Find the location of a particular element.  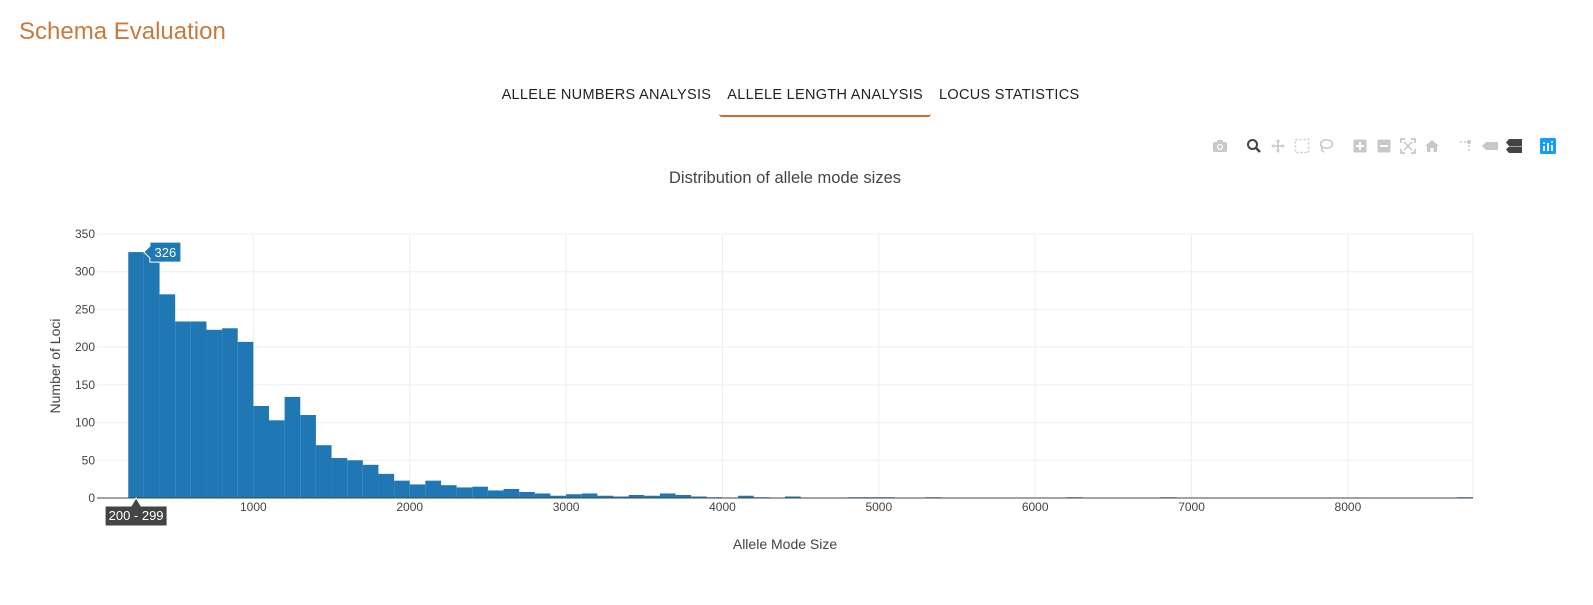

y-axis-label: Number of Loci is located at coordinates (55, 366).